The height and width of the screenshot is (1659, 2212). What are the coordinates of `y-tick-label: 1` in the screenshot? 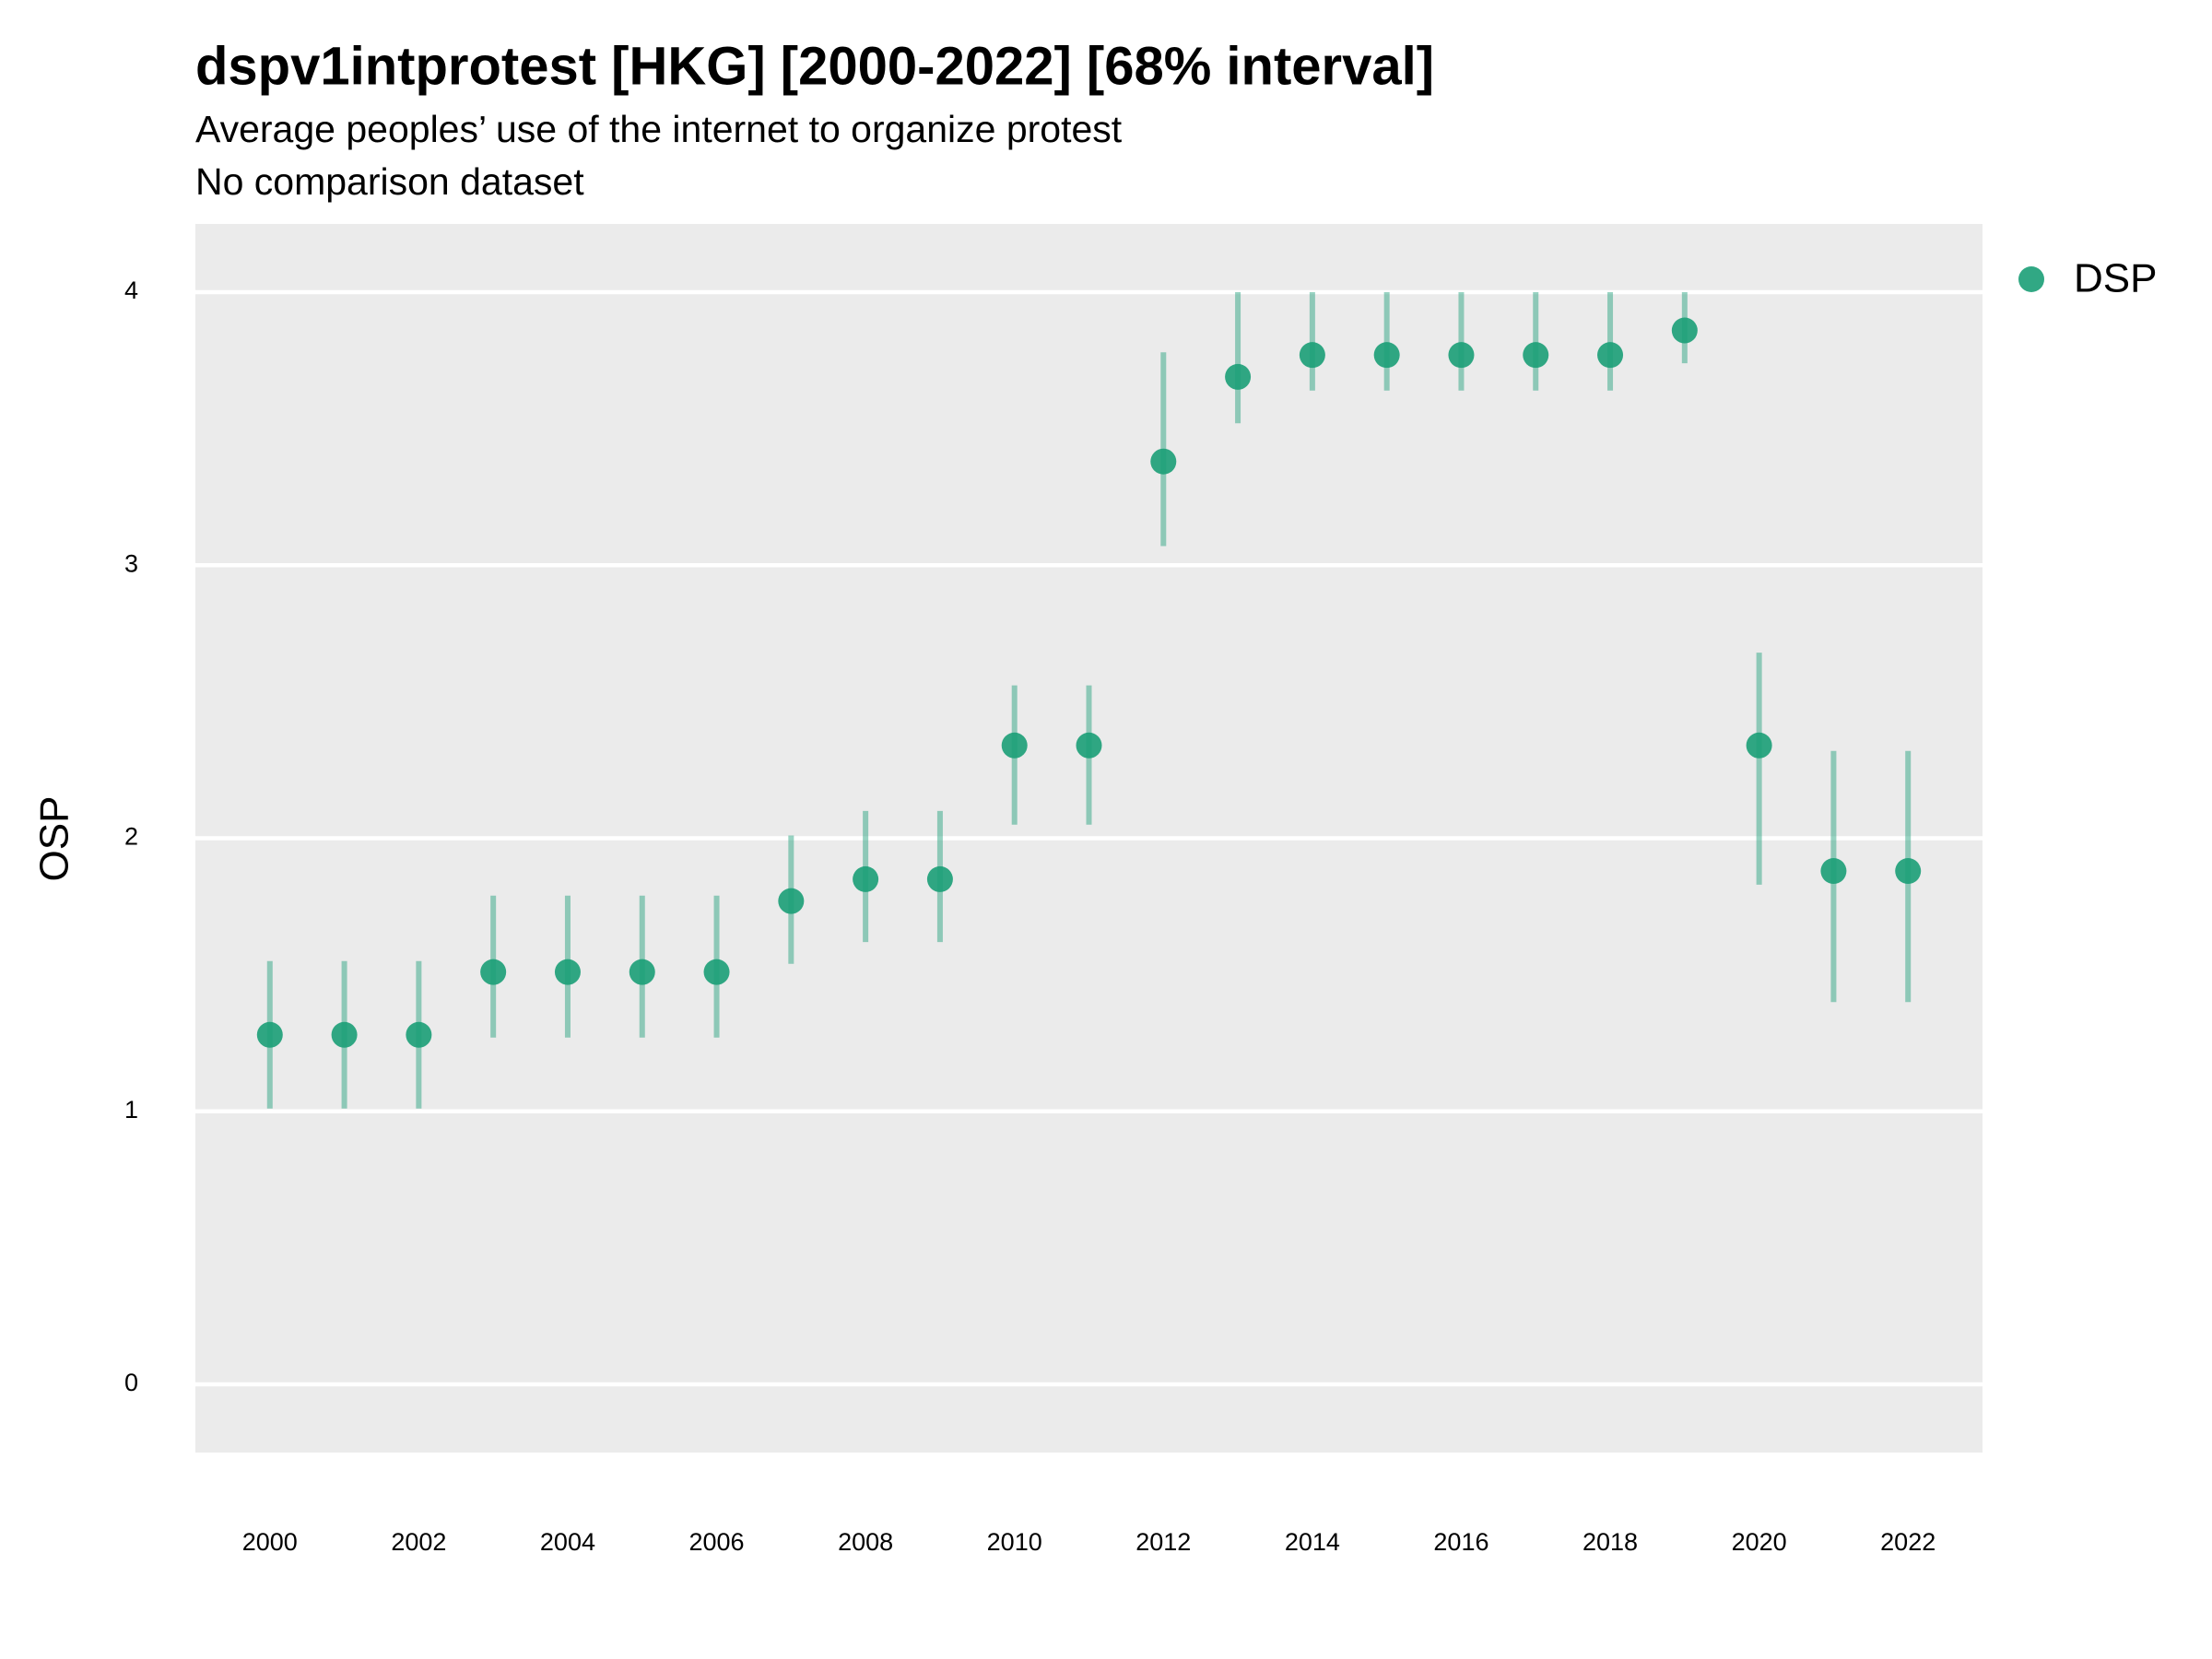 It's located at (131, 1110).